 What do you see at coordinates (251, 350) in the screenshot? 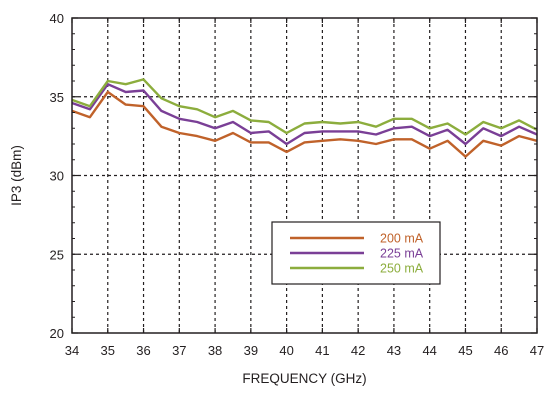
I see `x-tick-label: 39` at bounding box center [251, 350].